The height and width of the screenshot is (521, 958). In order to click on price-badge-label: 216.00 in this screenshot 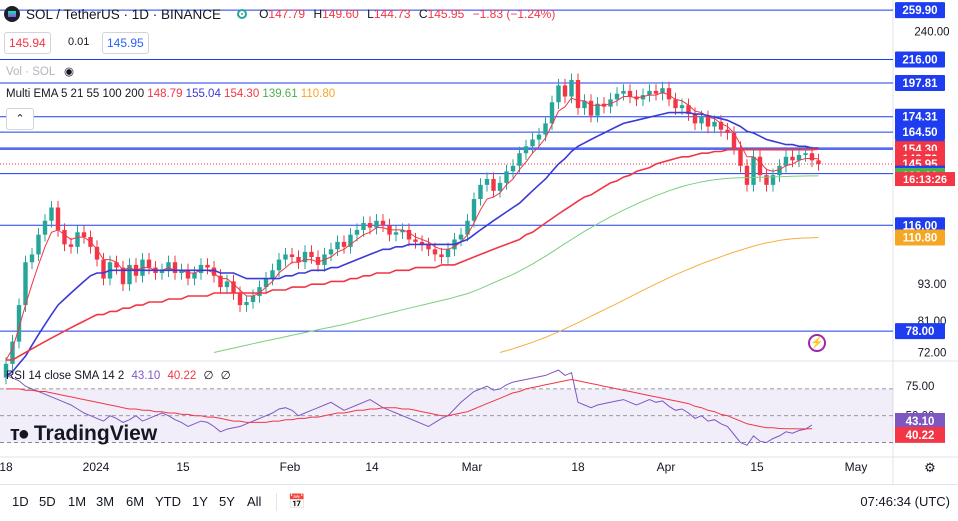, I will do `click(919, 61)`.